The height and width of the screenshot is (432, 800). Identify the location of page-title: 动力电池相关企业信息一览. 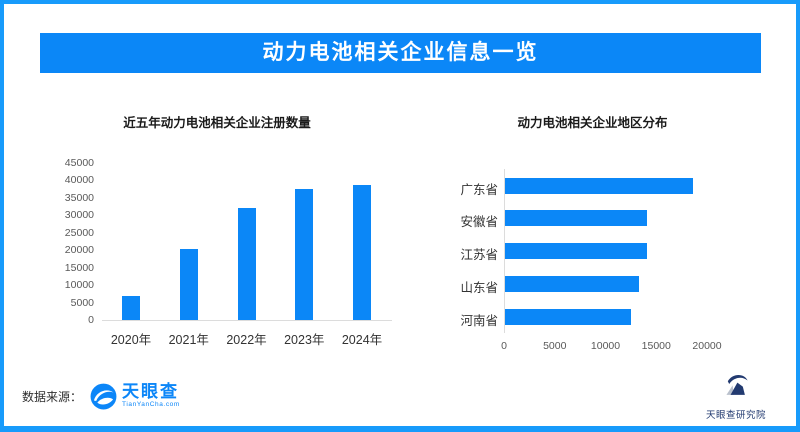
(400, 53).